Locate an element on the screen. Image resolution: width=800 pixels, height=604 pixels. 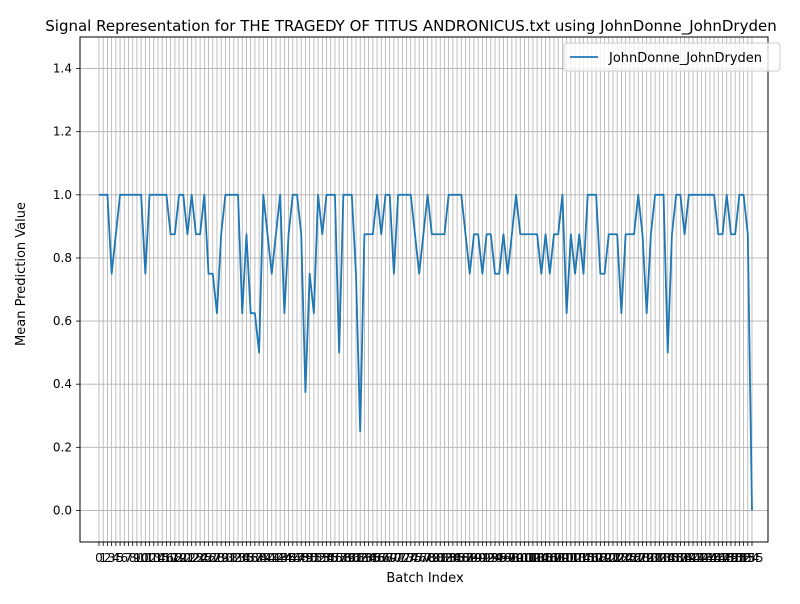
x-tick-label: 129 is located at coordinates (642, 558).